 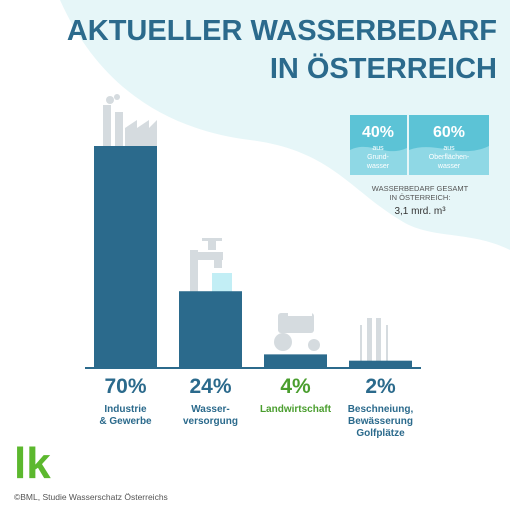 What do you see at coordinates (378, 157) in the screenshot?
I see `split-text: Grund-` at bounding box center [378, 157].